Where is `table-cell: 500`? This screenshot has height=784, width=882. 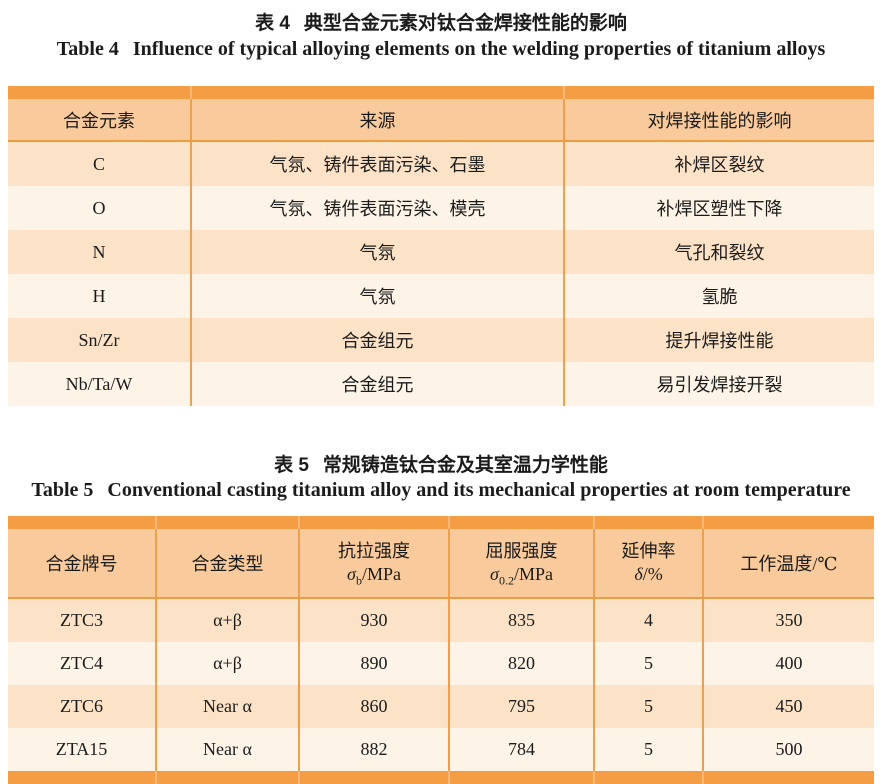
table-cell: 500 is located at coordinates (788, 749).